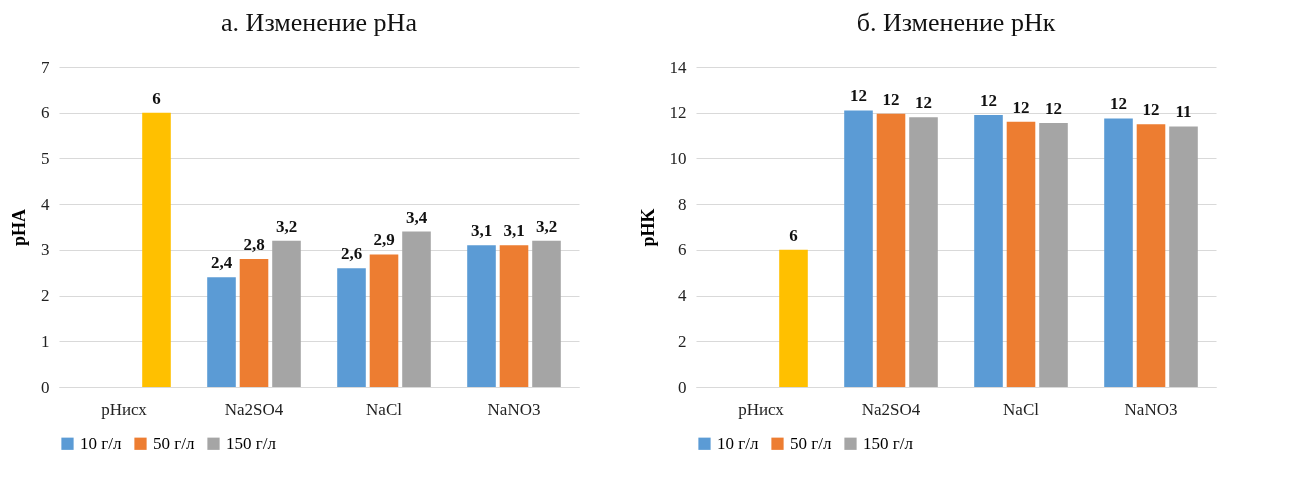  Describe the element at coordinates (416, 217) in the screenshot. I see `data-label: 3,4` at that location.